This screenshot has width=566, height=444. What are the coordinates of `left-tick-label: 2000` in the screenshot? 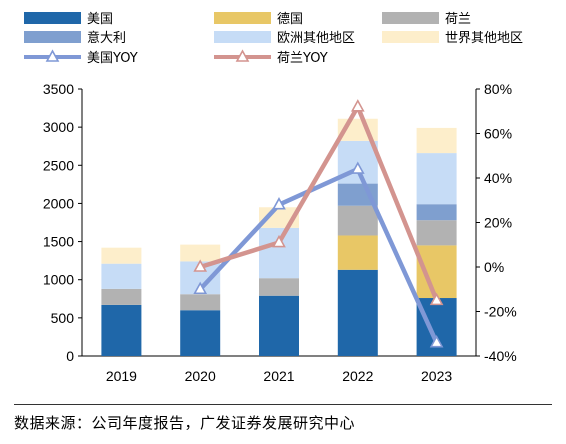 It's located at (58, 203).